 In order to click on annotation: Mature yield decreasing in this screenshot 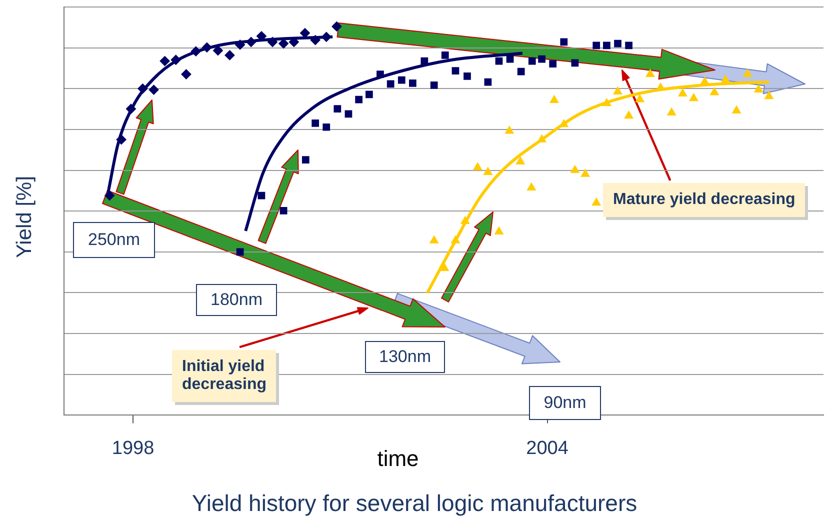, I will do `click(704, 200)`.